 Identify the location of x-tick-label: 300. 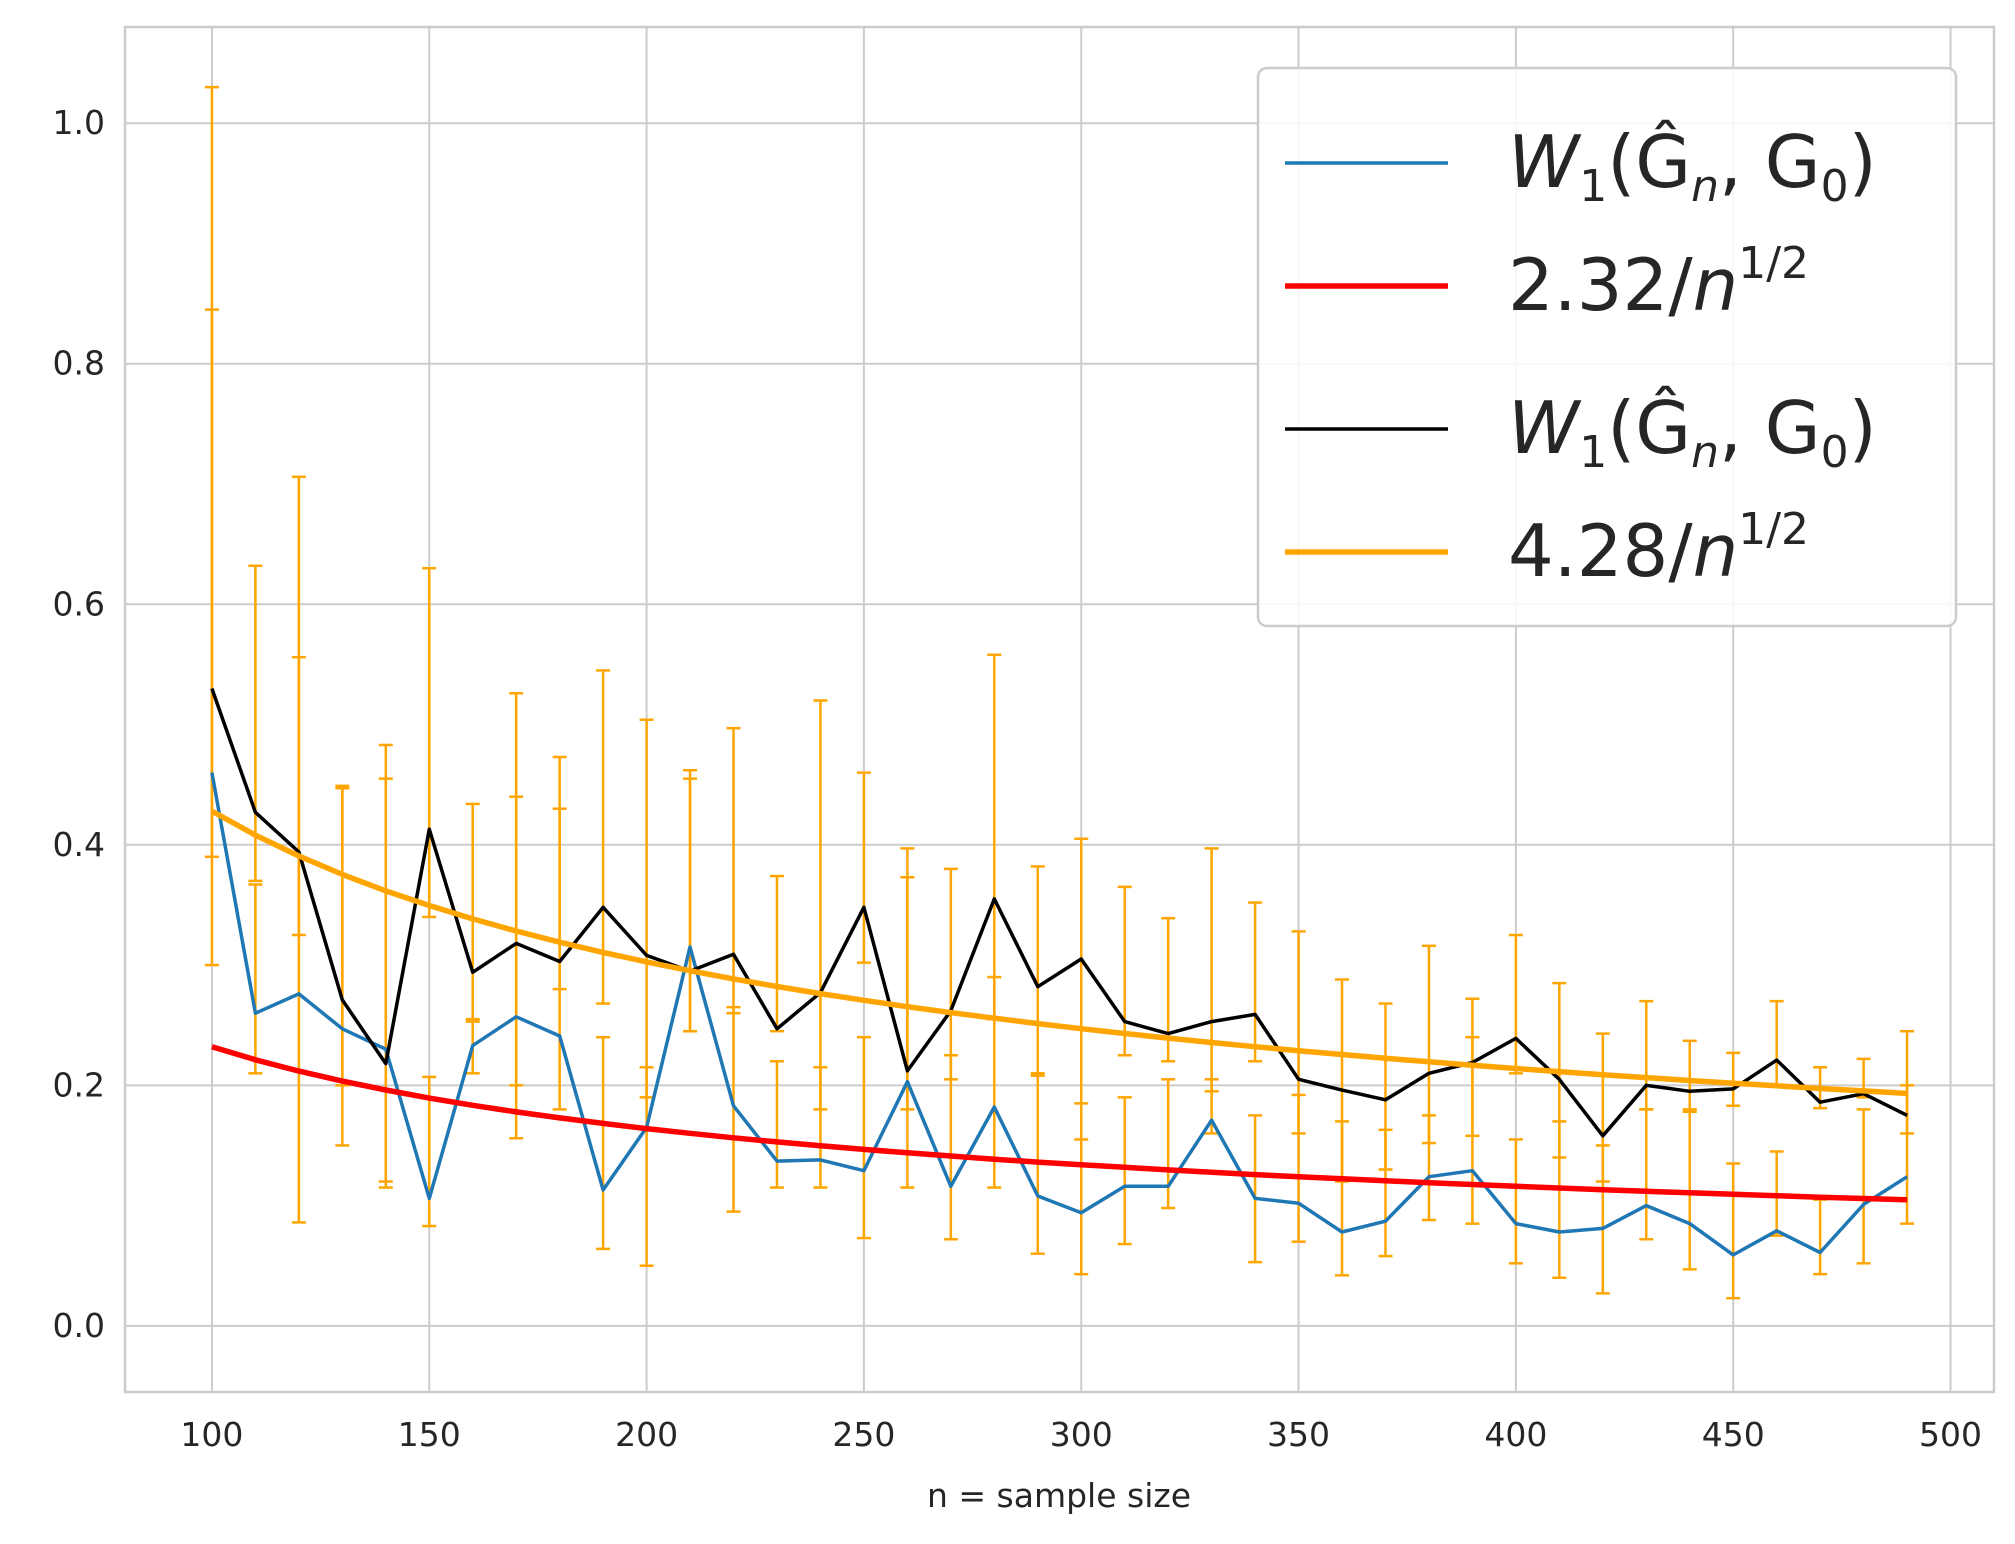
(1081, 1434).